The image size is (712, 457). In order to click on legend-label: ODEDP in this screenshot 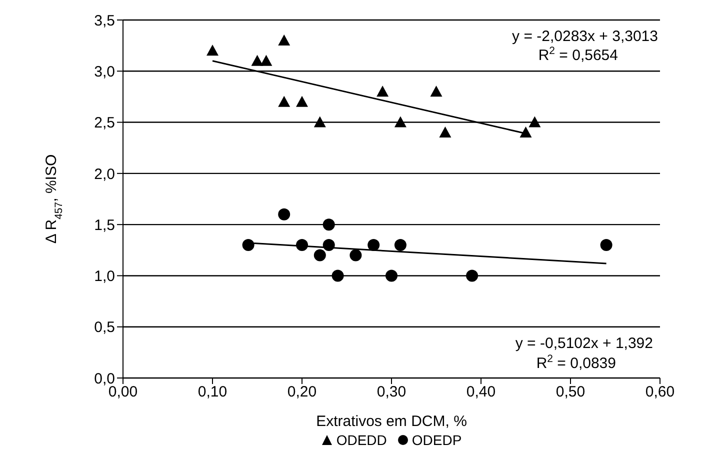, I will do `click(436, 440)`.